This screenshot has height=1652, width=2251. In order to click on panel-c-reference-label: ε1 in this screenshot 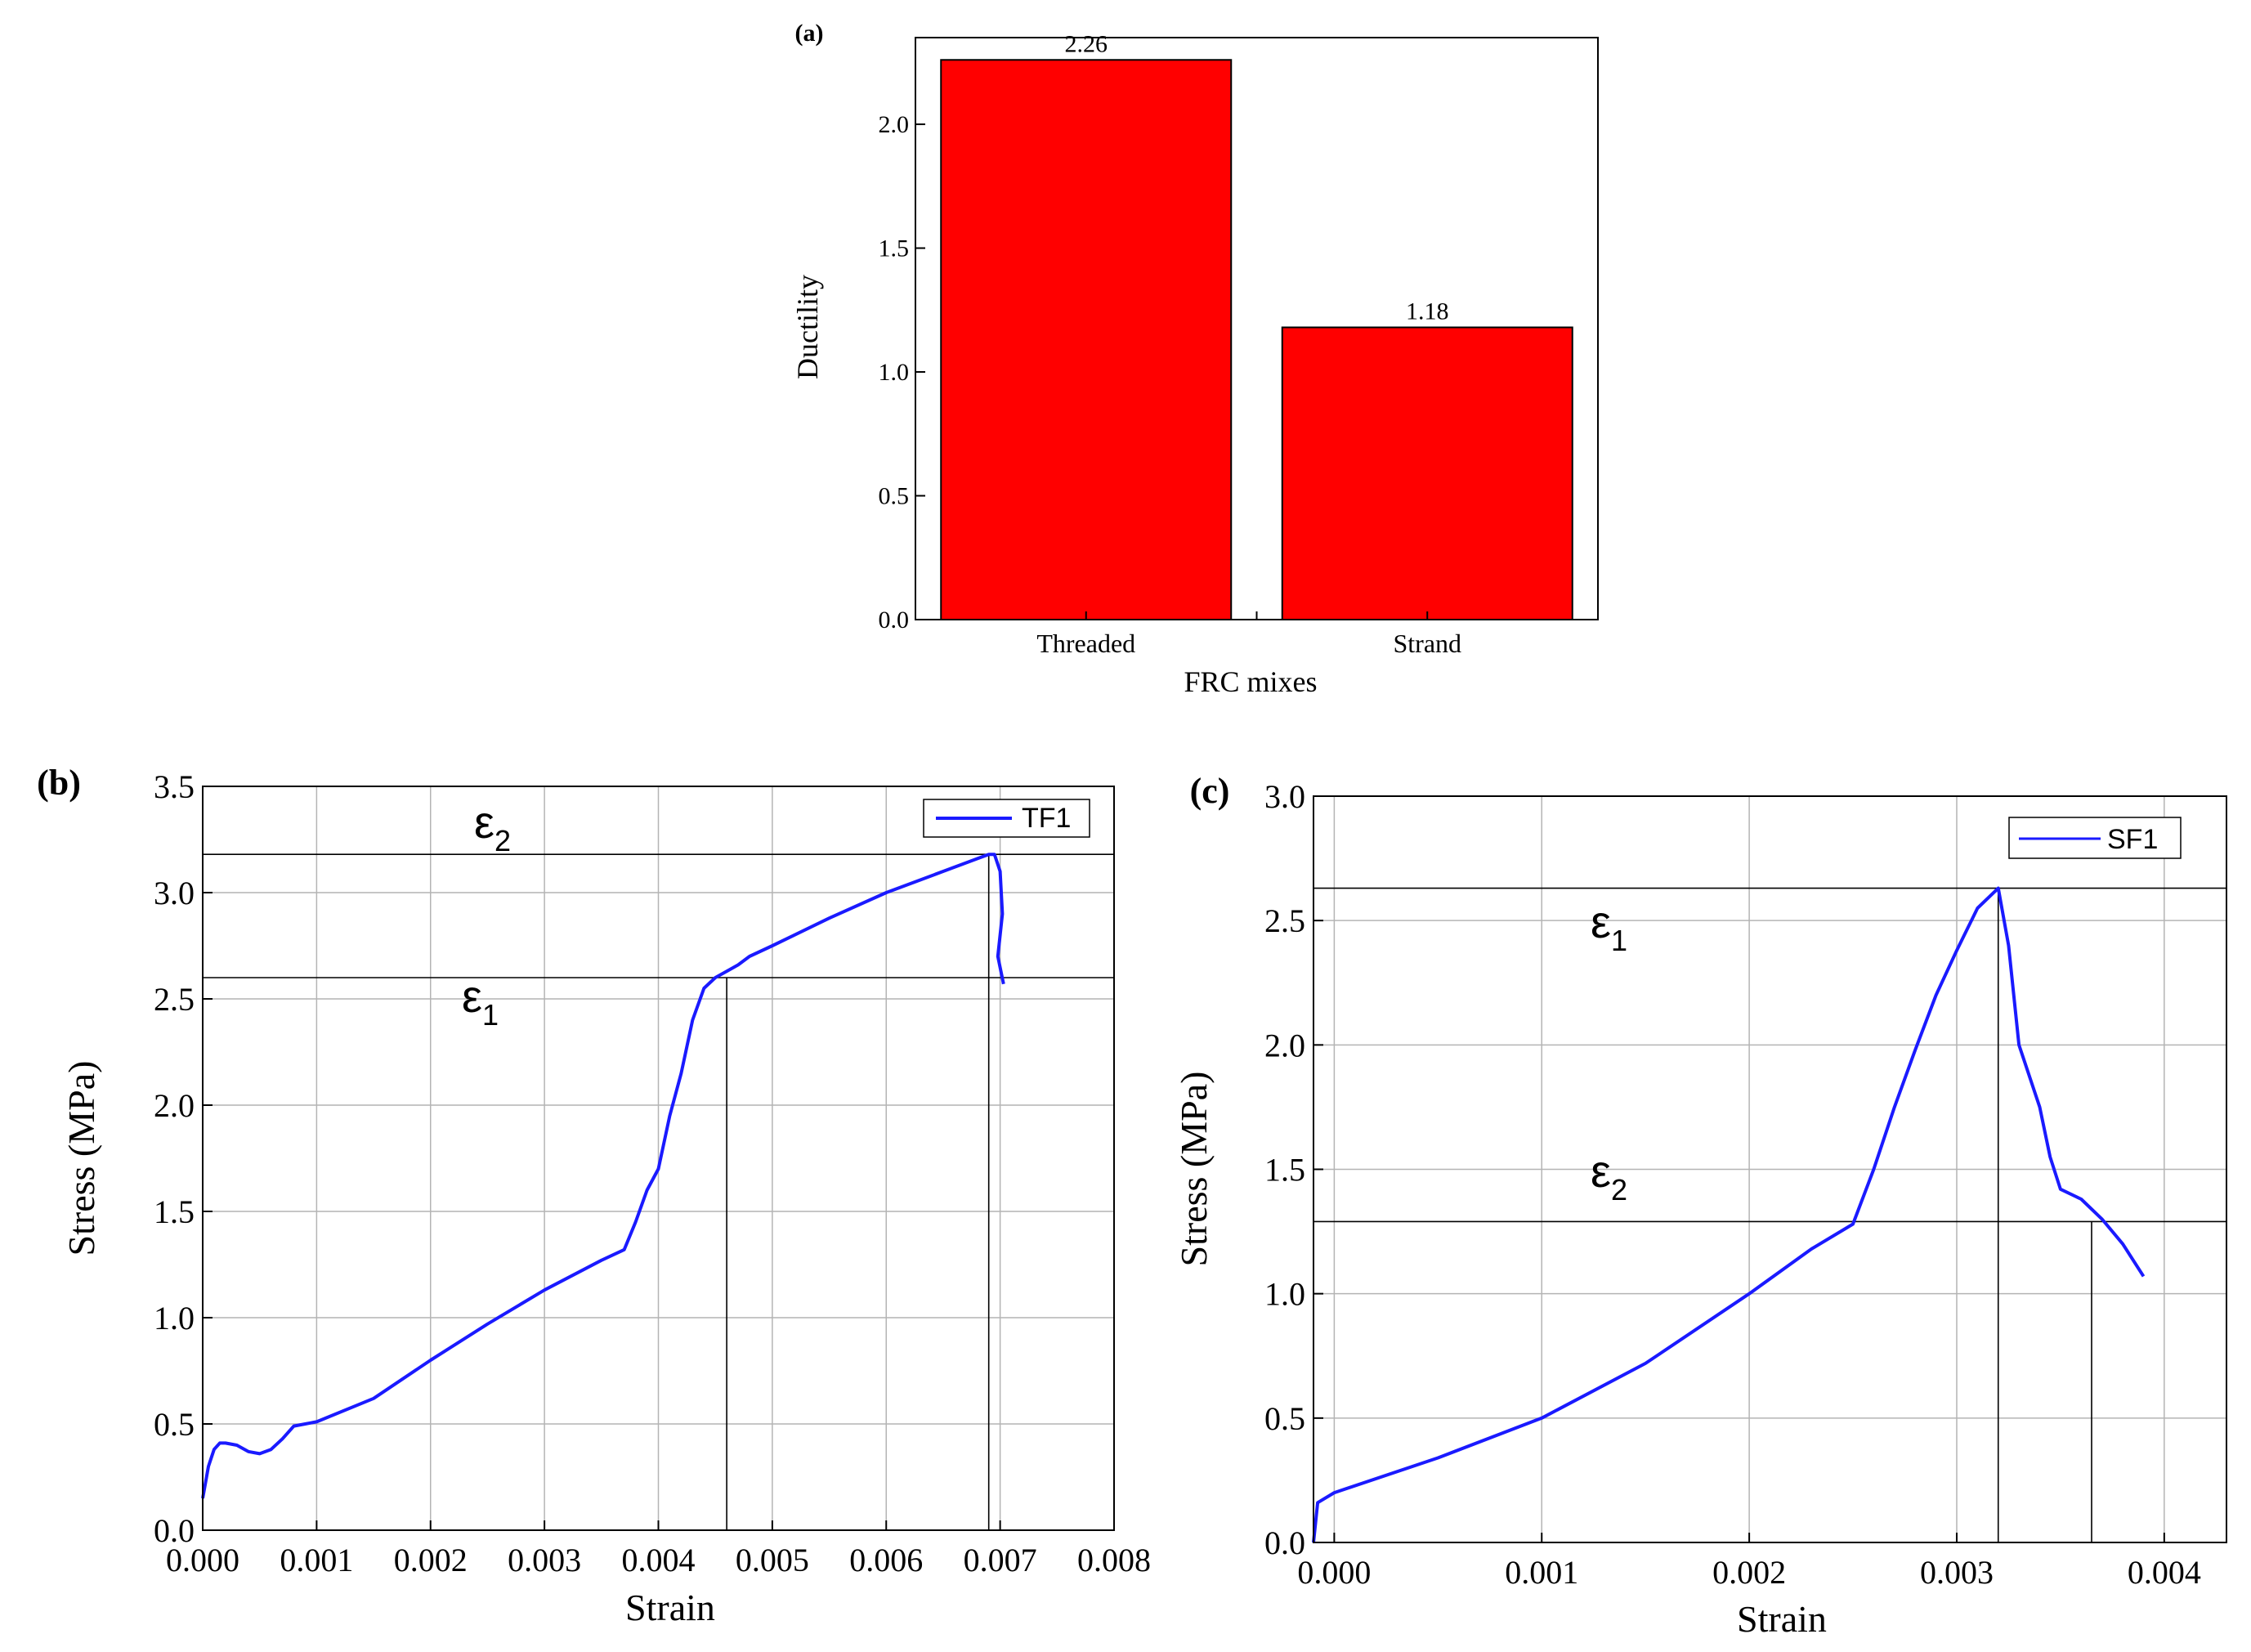, I will do `click(1609, 926)`.